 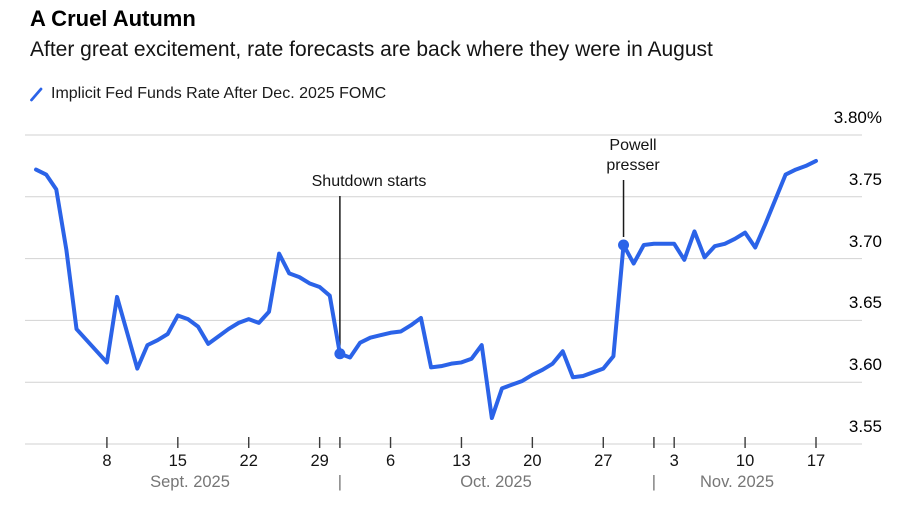 What do you see at coordinates (36, 94) in the screenshot?
I see `legend-slash-icon` at bounding box center [36, 94].